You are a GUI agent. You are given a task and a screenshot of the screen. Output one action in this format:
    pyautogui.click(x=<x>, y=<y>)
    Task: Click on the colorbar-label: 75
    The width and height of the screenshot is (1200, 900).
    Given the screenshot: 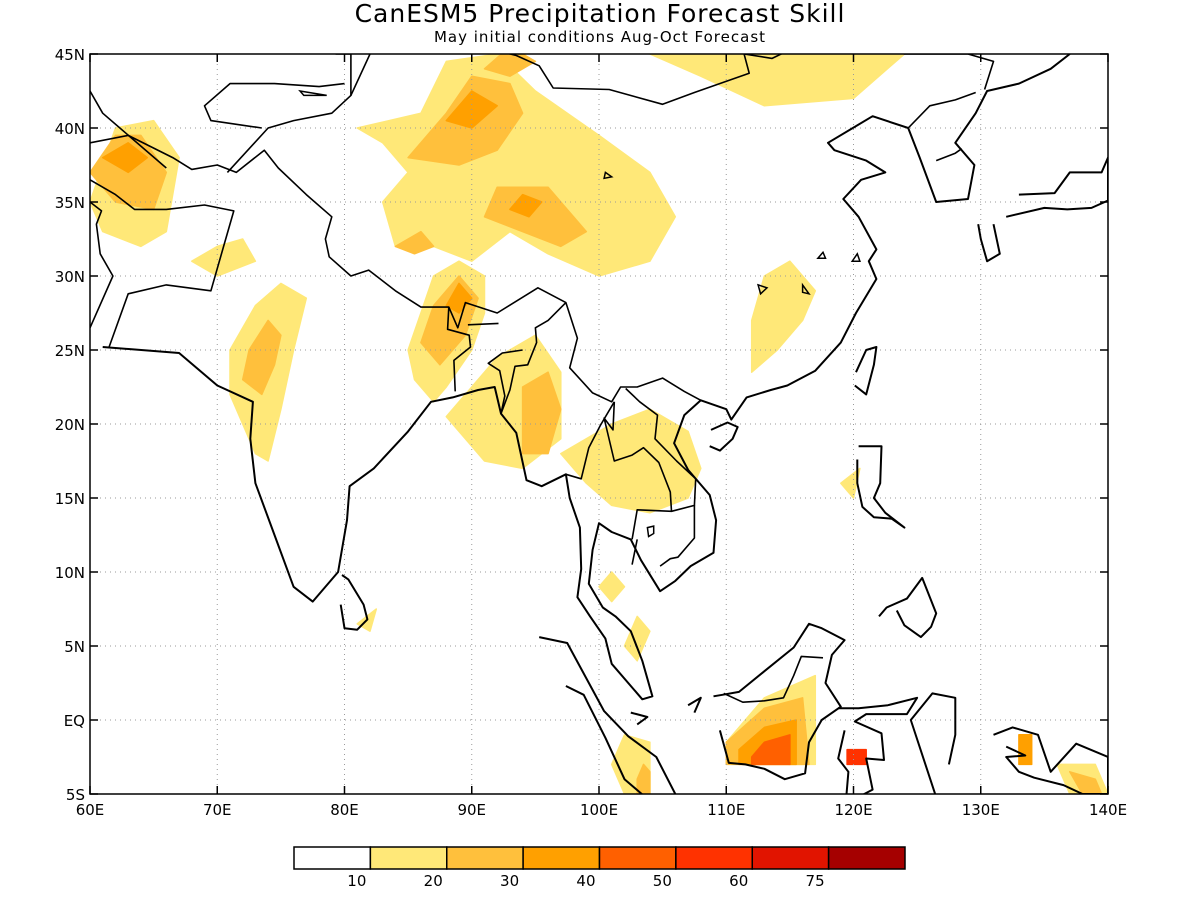 What is the action you would take?
    pyautogui.click(x=815, y=881)
    